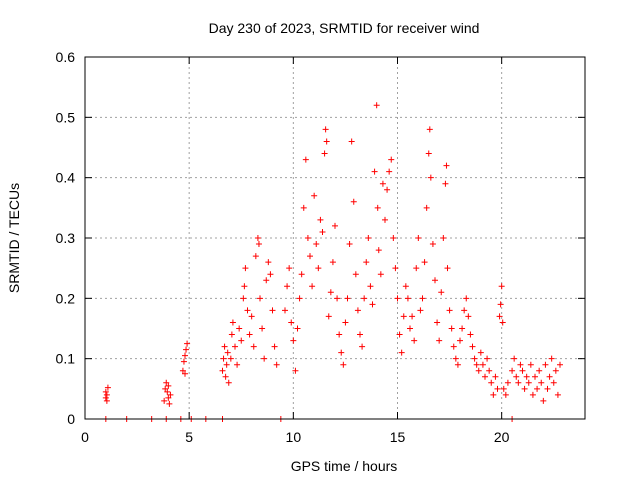  I want to click on y-tick-label: 0.2, so click(66, 298).